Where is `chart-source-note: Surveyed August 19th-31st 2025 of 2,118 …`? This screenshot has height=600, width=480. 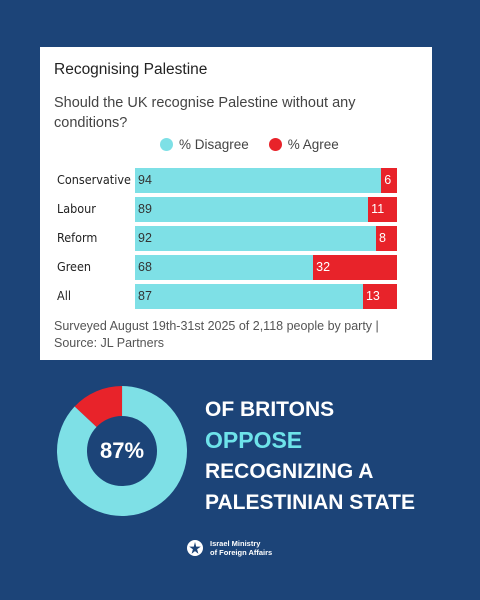
chart-source-note: Surveyed August 19th-31st 2025 of 2,118 … is located at coordinates (216, 334).